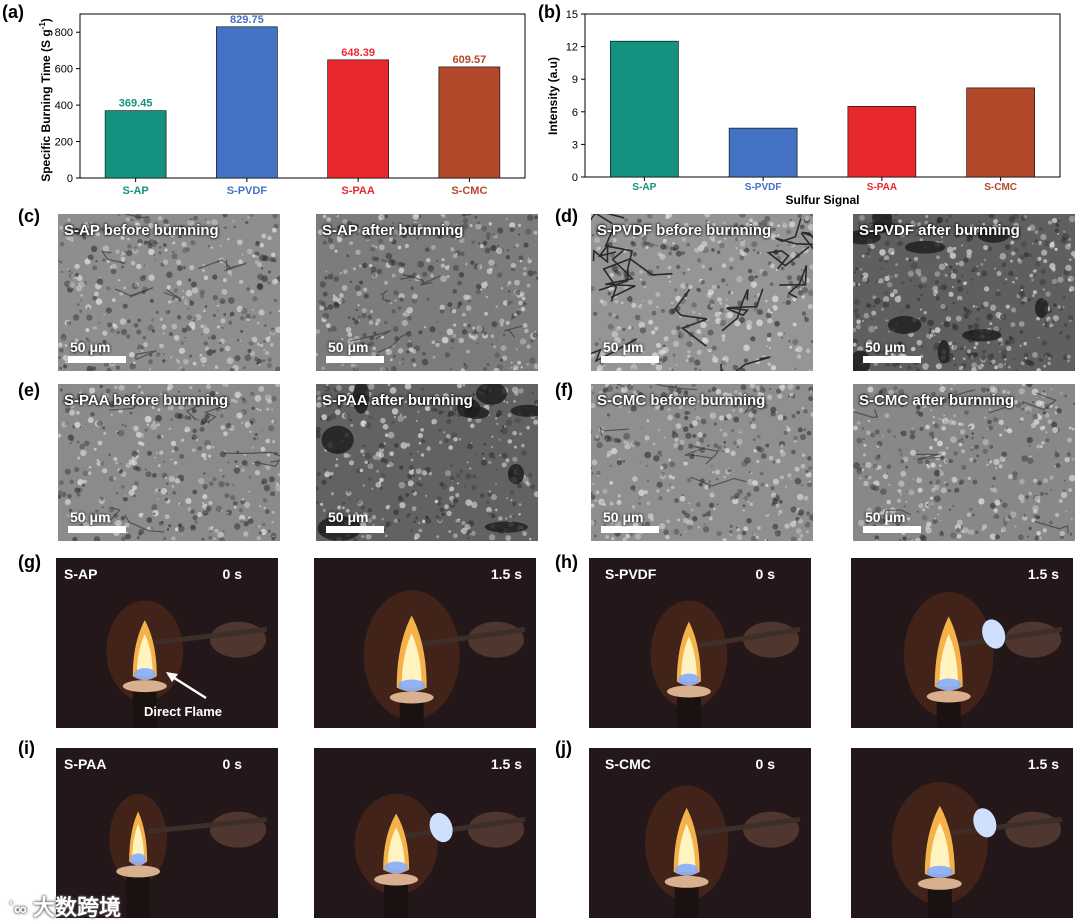 Image resolution: width=1080 pixels, height=922 pixels. What do you see at coordinates (964, 462) in the screenshot?
I see `sem-image: S-CMC after burnning 50 μm` at bounding box center [964, 462].